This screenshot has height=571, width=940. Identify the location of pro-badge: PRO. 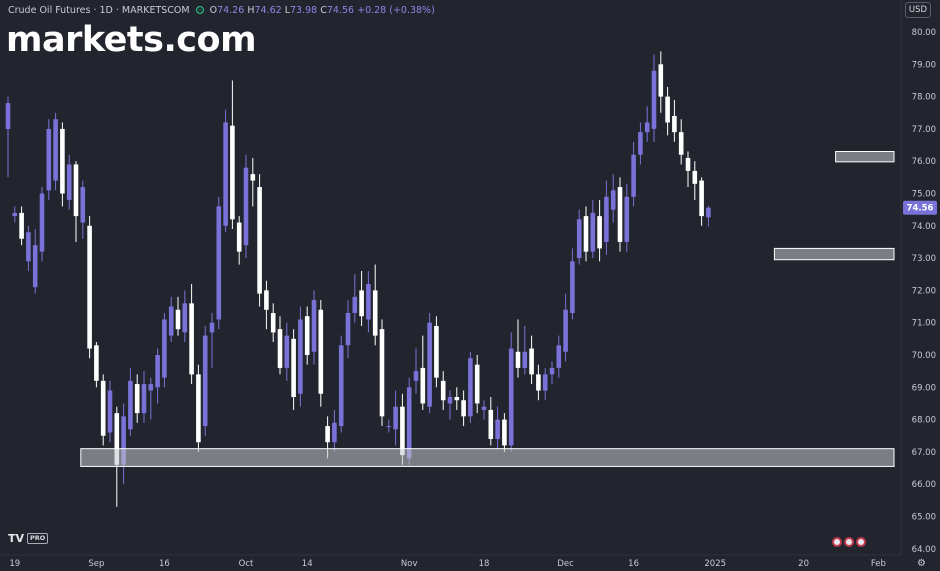
(38, 538).